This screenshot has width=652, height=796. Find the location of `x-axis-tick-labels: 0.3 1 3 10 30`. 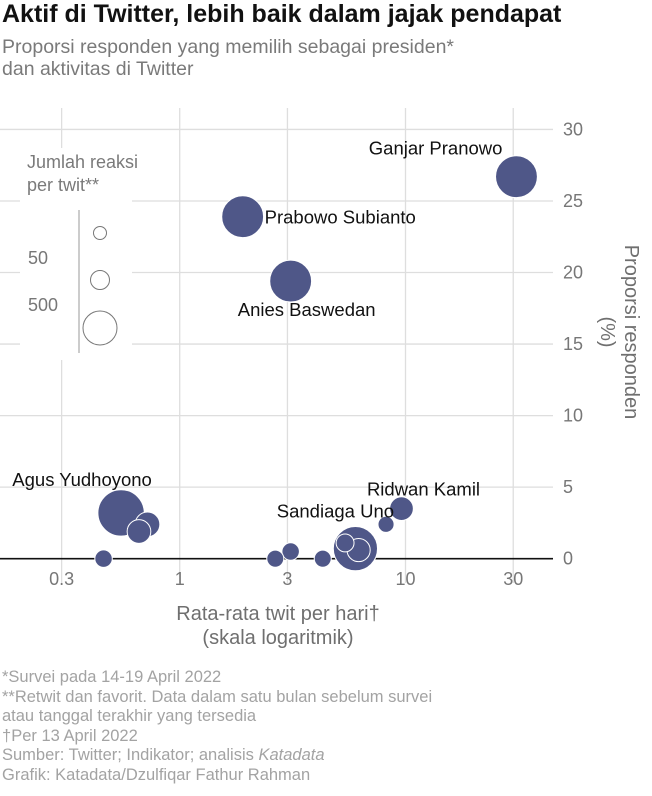

x-axis-tick-labels: 0.3 1 3 10 30 is located at coordinates (286, 579).